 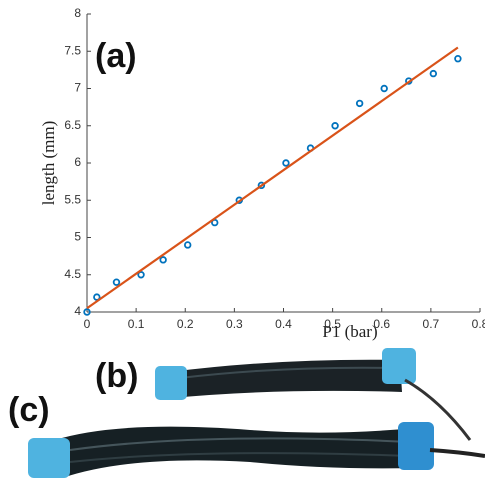 I want to click on y-tick-label: 7, so click(x=77, y=88).